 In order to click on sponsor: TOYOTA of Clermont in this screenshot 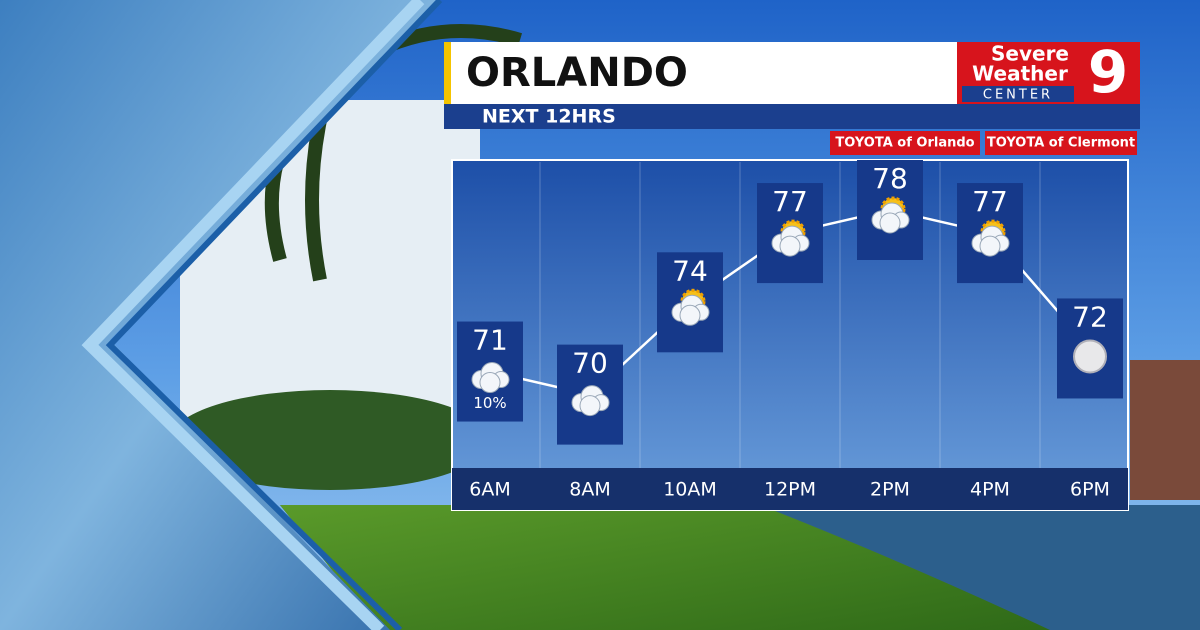, I will do `click(1061, 143)`.